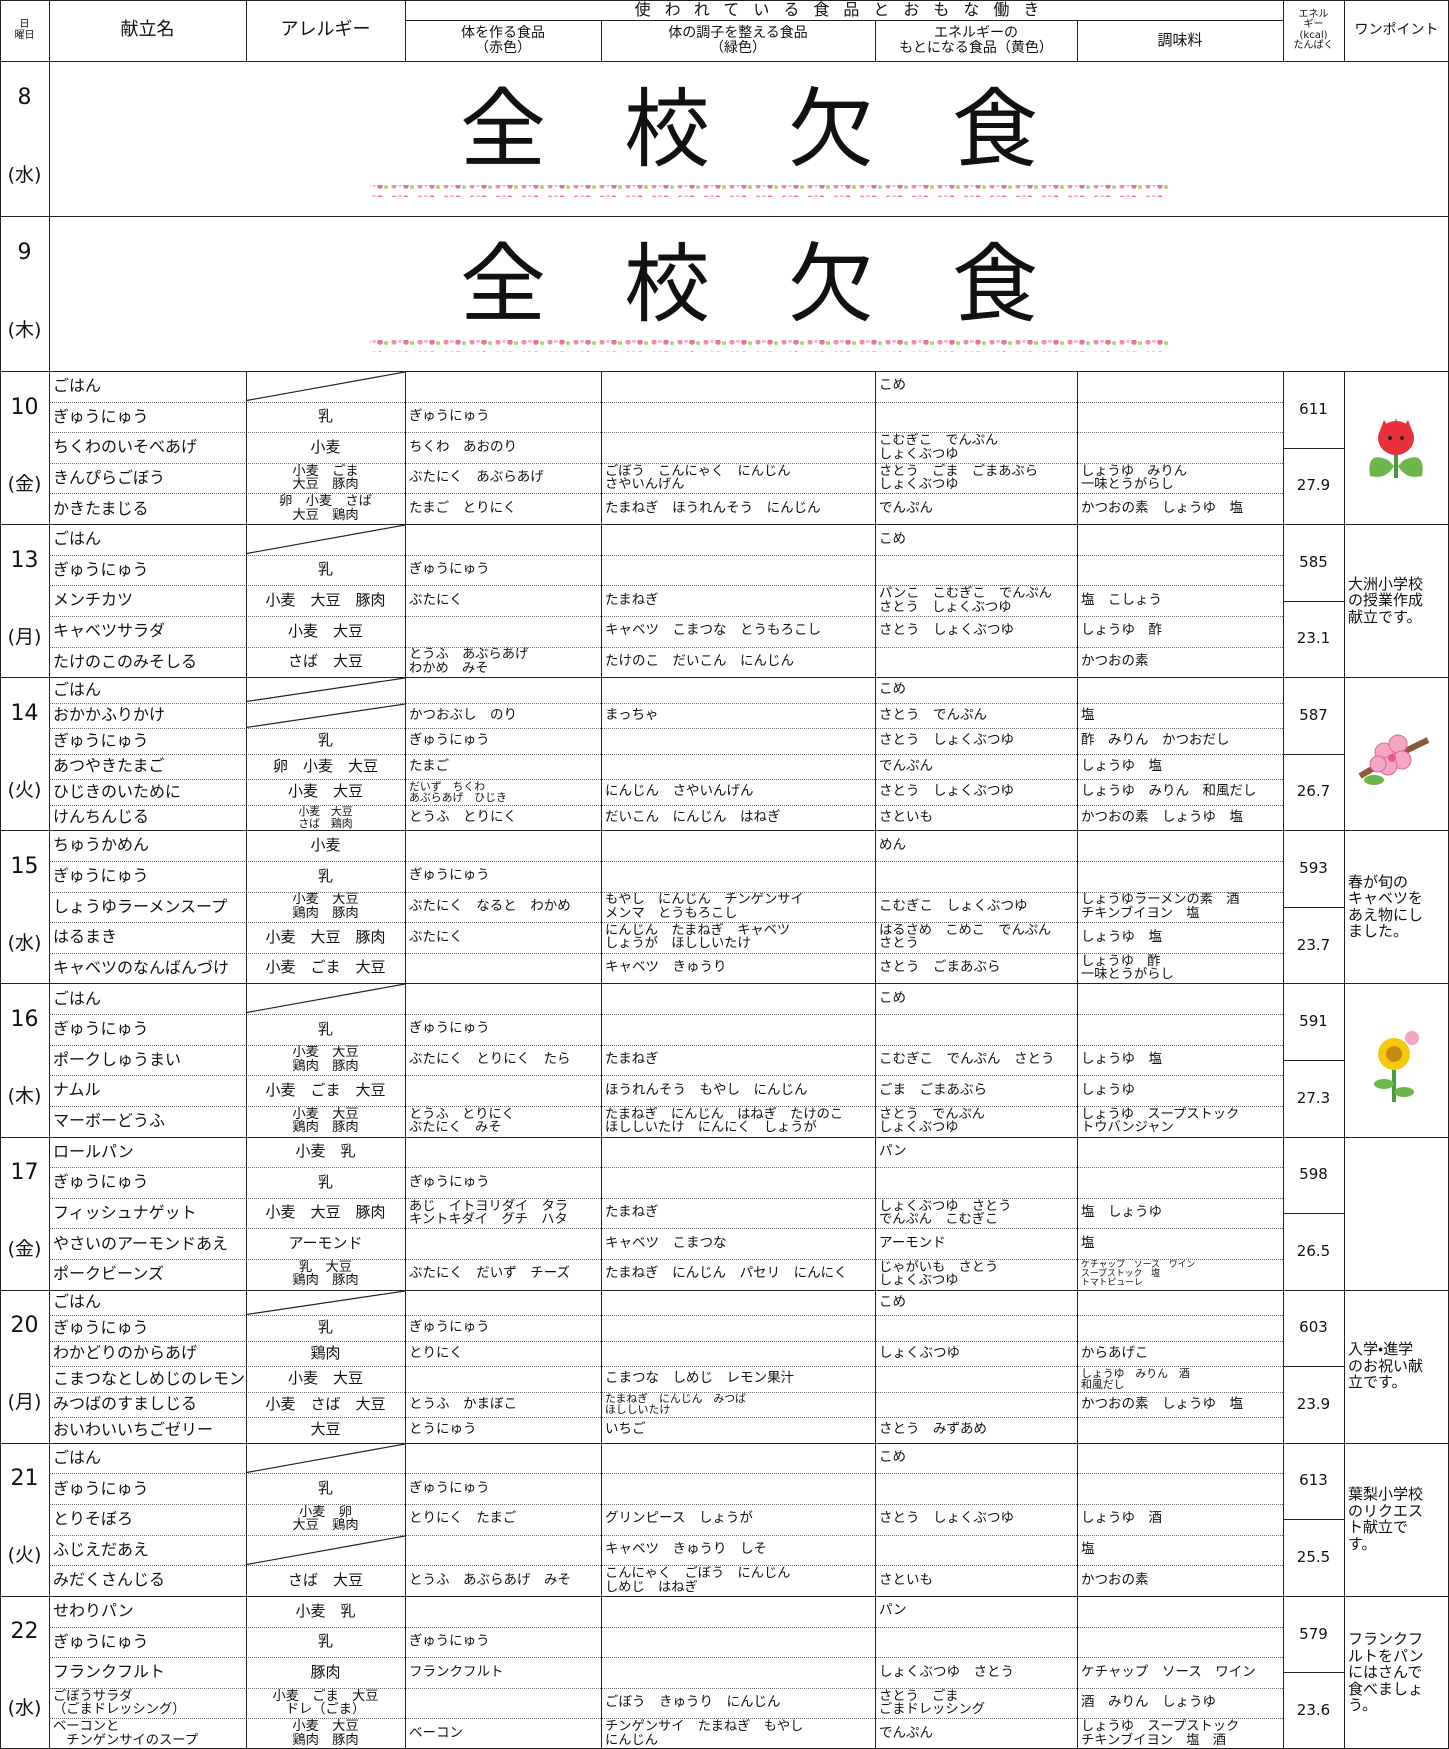 The image size is (1449, 1749). I want to click on allergy: アーモンド, so click(325, 1243).